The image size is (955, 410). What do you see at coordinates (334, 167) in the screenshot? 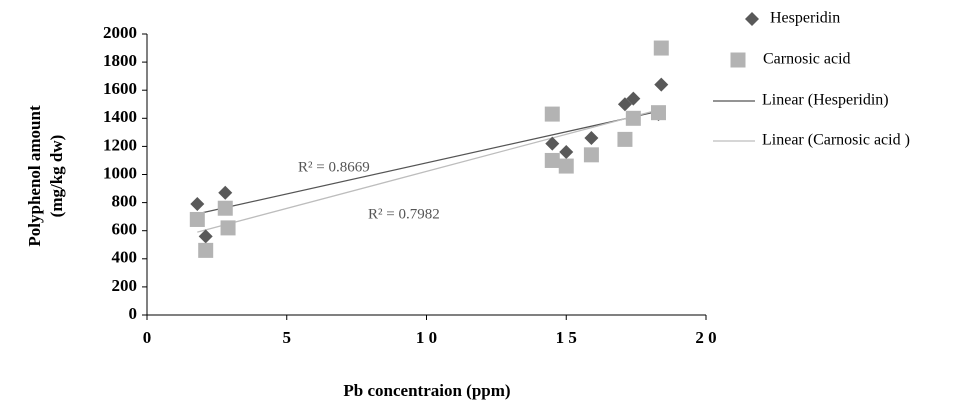
I see `r-squared-label: R² = 0.8669` at bounding box center [334, 167].